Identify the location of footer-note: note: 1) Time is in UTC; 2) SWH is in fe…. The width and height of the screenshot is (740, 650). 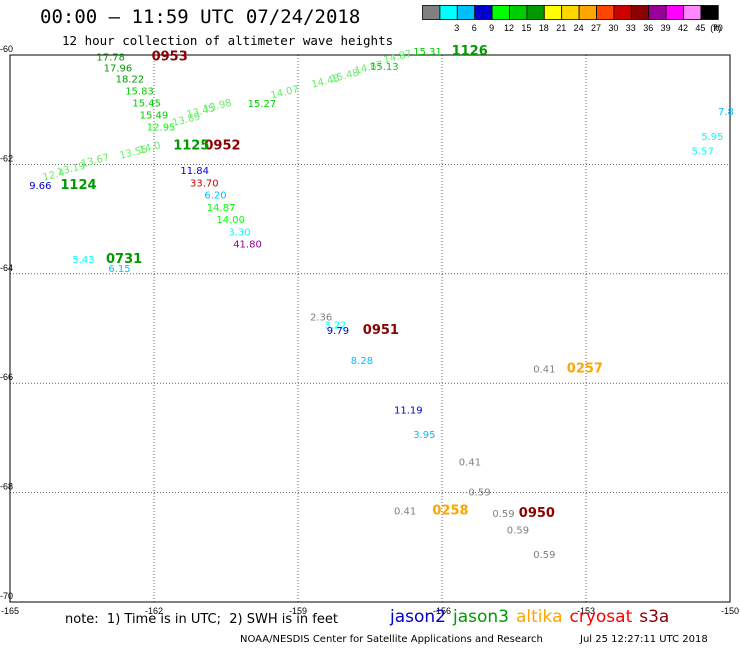
(201, 619).